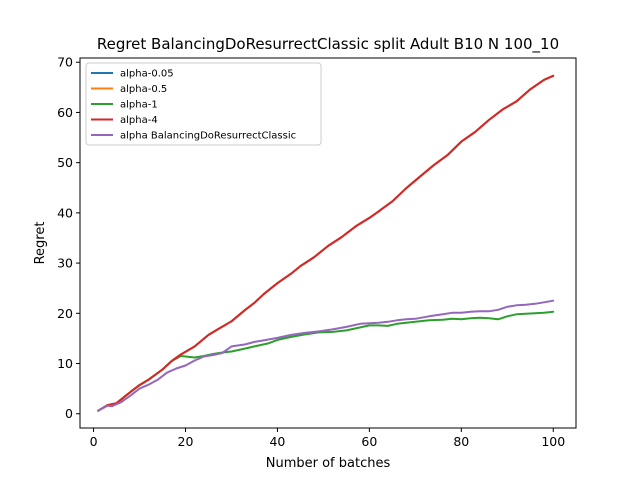 This screenshot has width=640, height=480. Describe the element at coordinates (328, 463) in the screenshot. I see `x-axis-label: Number of batches` at that location.